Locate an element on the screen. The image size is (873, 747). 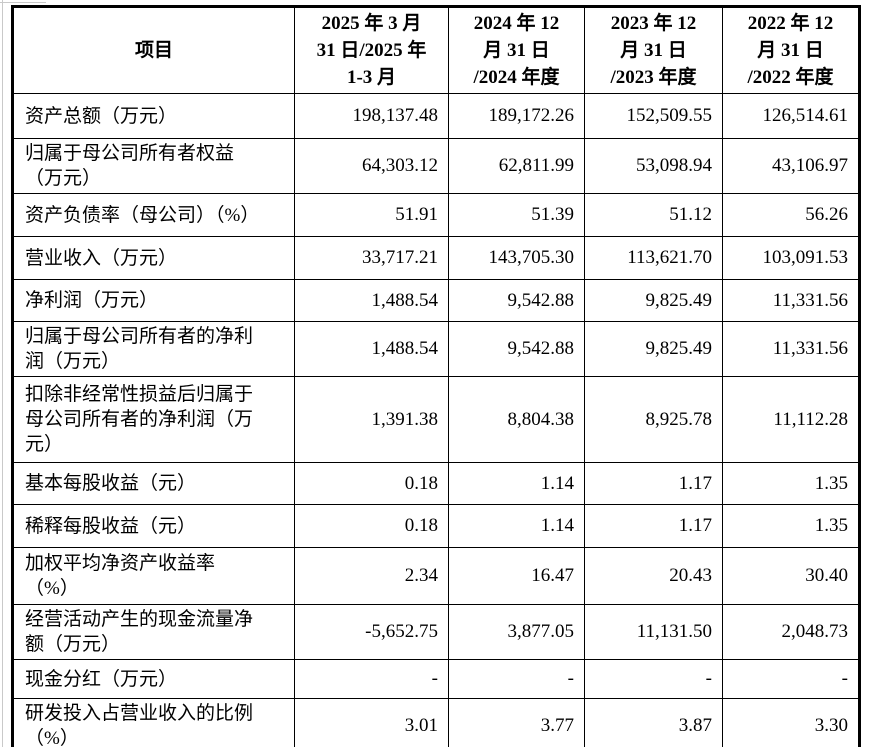
cell-value: 20.43 is located at coordinates (653, 576).